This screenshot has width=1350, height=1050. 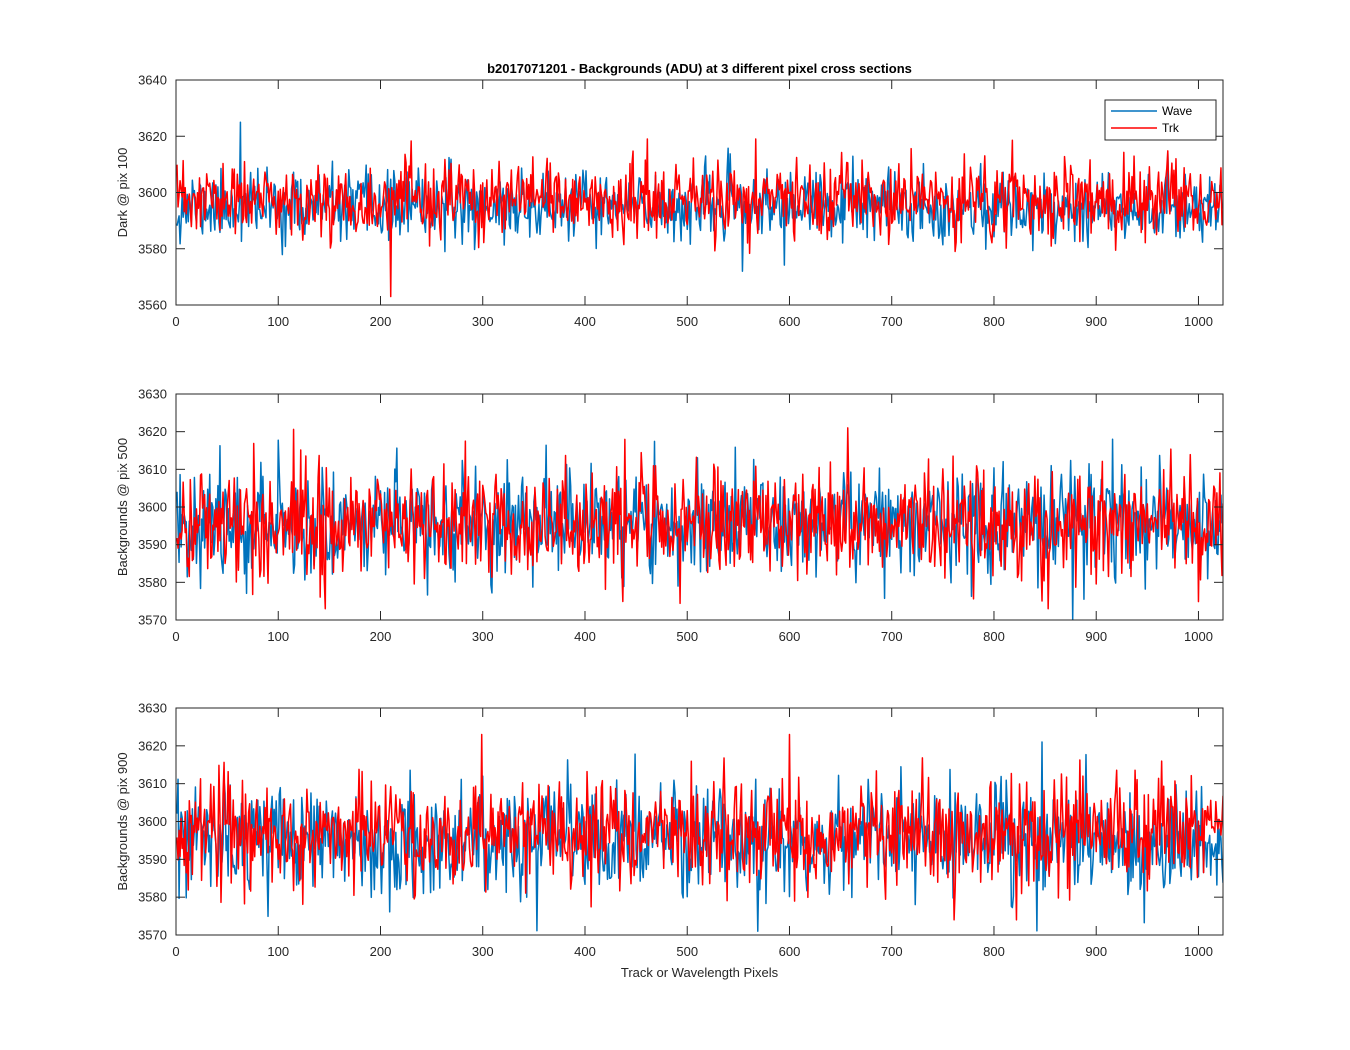 What do you see at coordinates (122, 193) in the screenshot?
I see `y-axis-label: Dark @ pix 100` at bounding box center [122, 193].